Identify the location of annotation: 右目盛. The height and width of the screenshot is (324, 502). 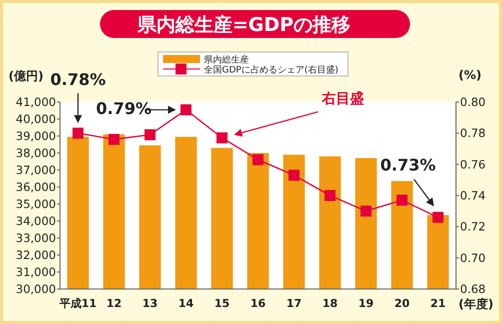
(342, 98).